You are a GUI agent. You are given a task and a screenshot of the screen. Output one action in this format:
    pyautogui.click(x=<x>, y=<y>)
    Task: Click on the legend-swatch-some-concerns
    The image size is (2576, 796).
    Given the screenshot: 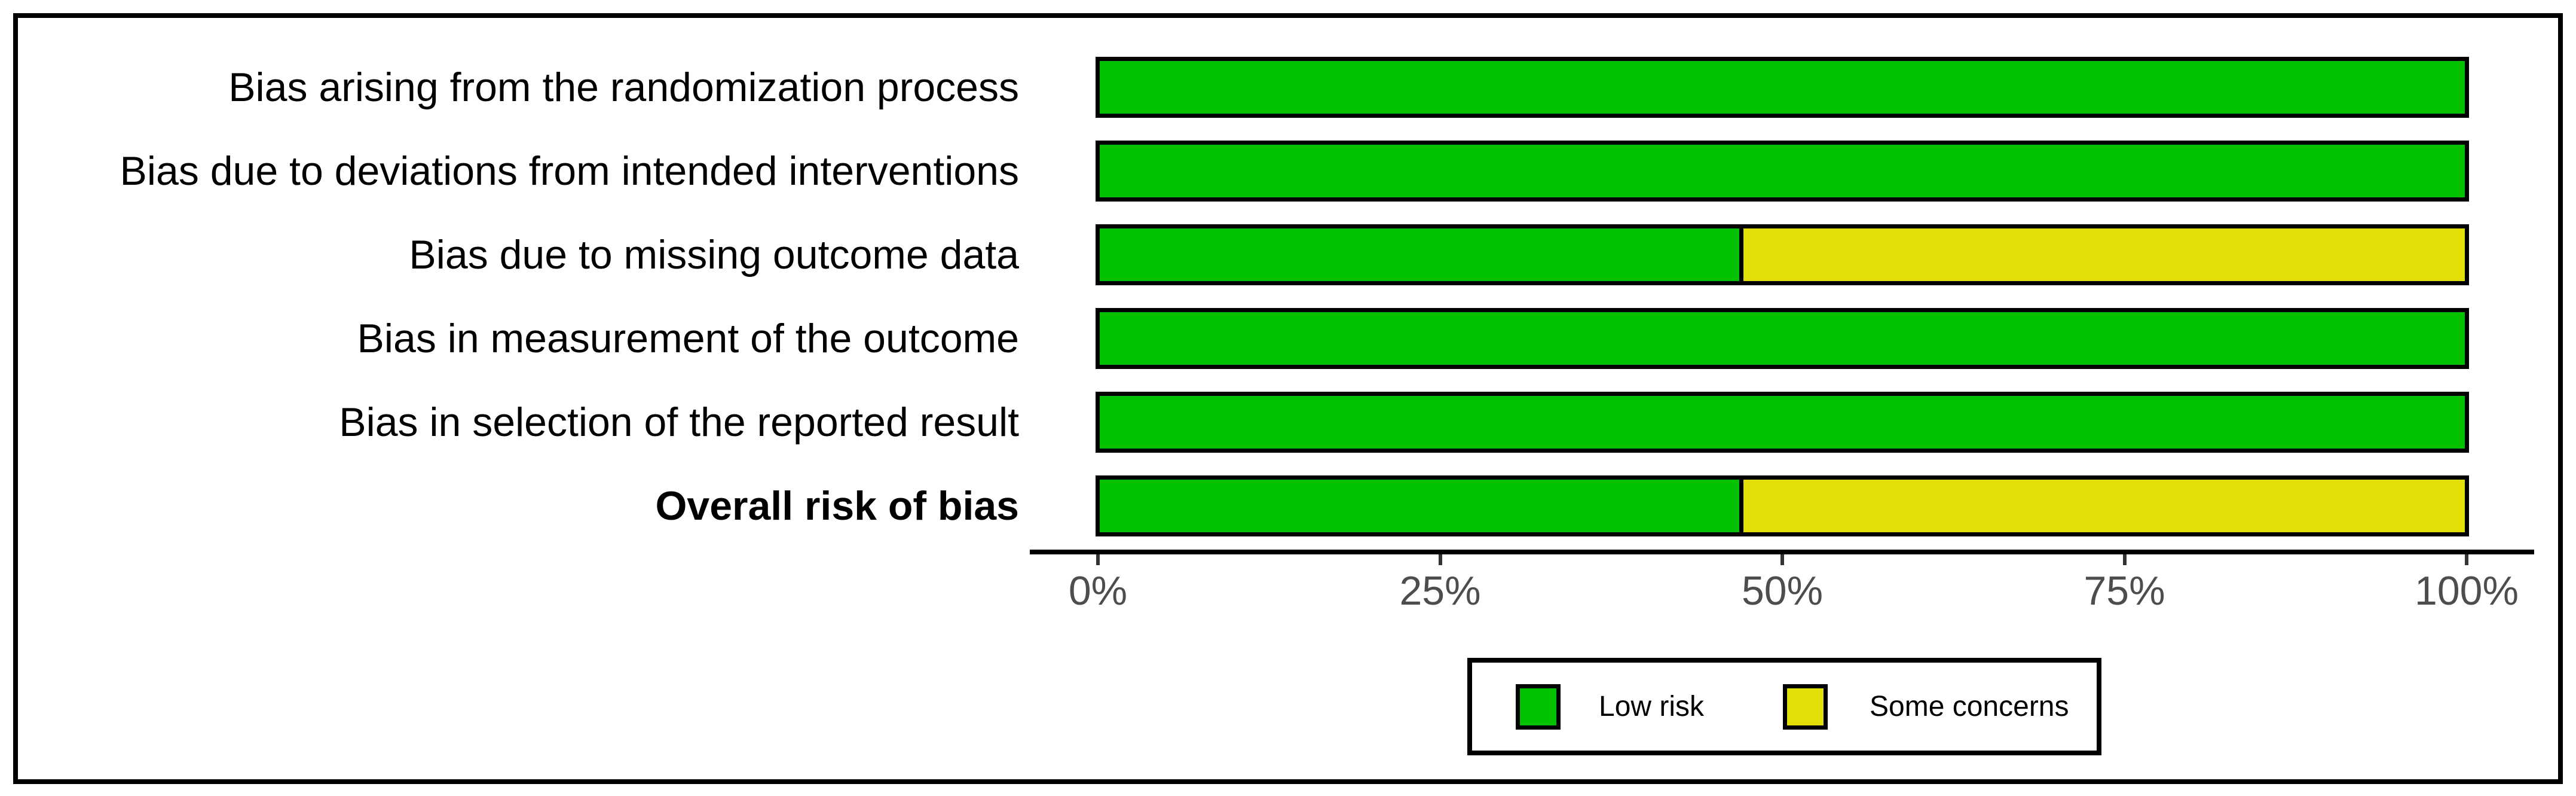 What is the action you would take?
    pyautogui.click(x=1805, y=707)
    